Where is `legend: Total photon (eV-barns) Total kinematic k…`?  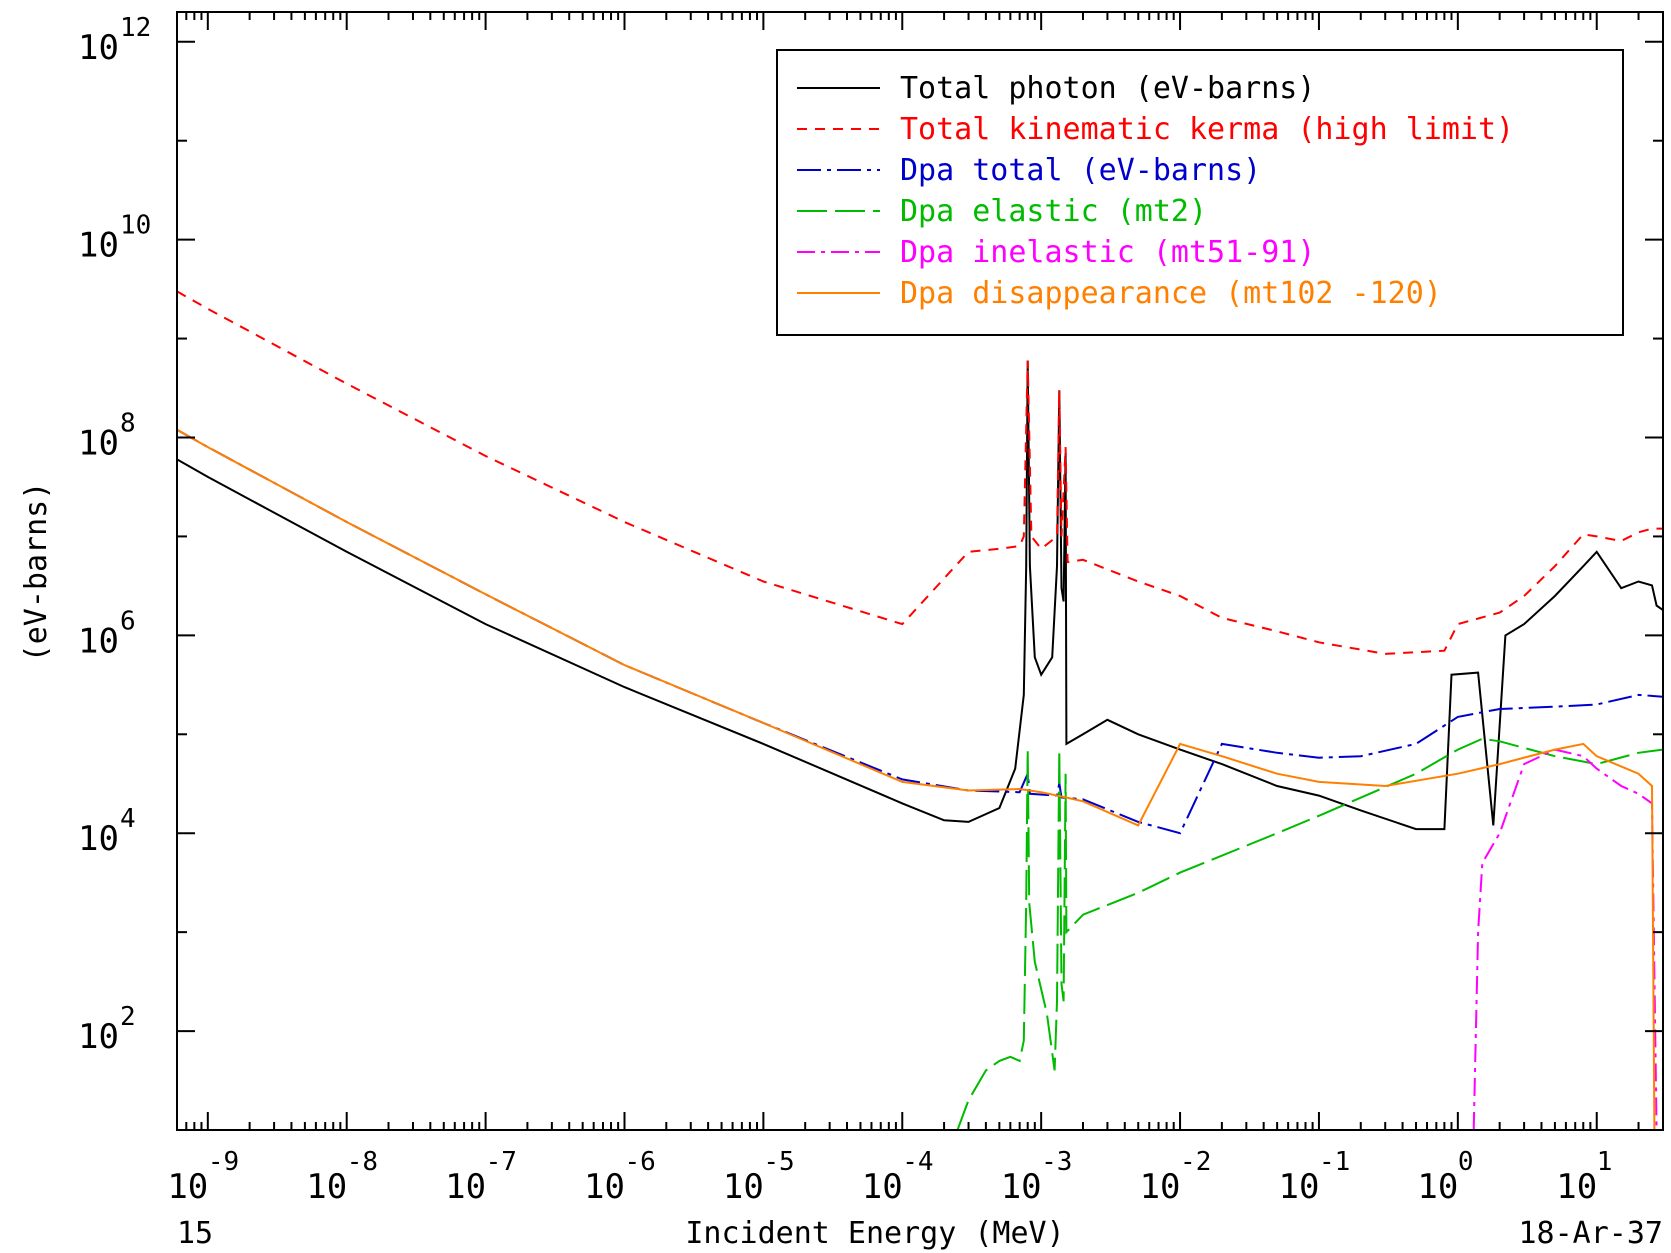
legend: Total photon (eV-barns) Total kinematic k… is located at coordinates (1200, 192).